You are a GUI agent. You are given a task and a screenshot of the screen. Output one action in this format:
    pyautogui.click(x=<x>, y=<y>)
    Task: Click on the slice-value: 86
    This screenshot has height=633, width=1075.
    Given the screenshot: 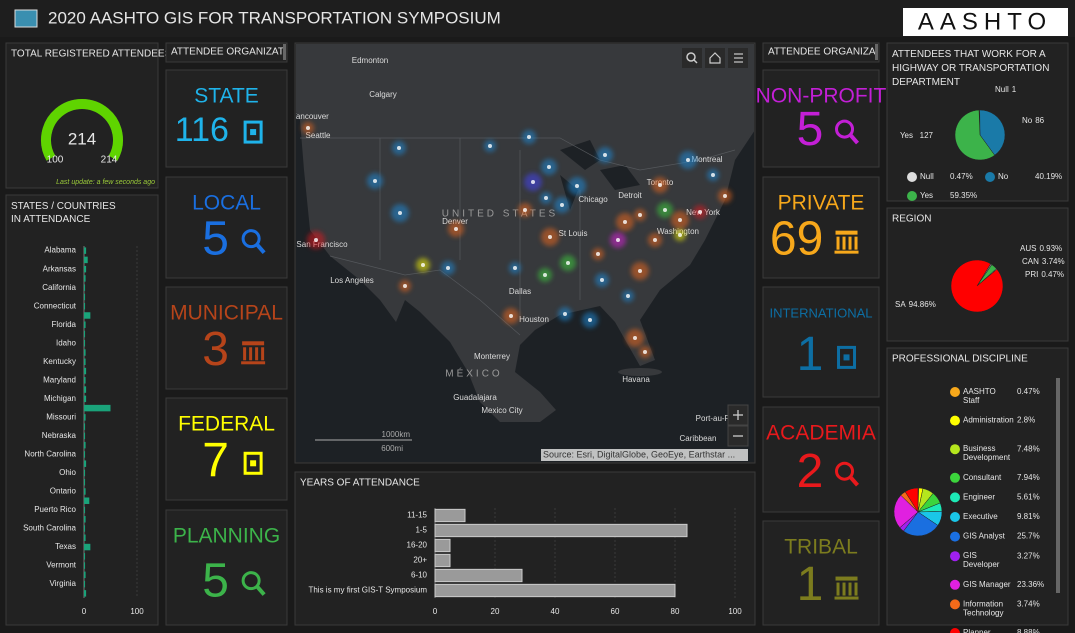 What is the action you would take?
    pyautogui.click(x=1039, y=120)
    